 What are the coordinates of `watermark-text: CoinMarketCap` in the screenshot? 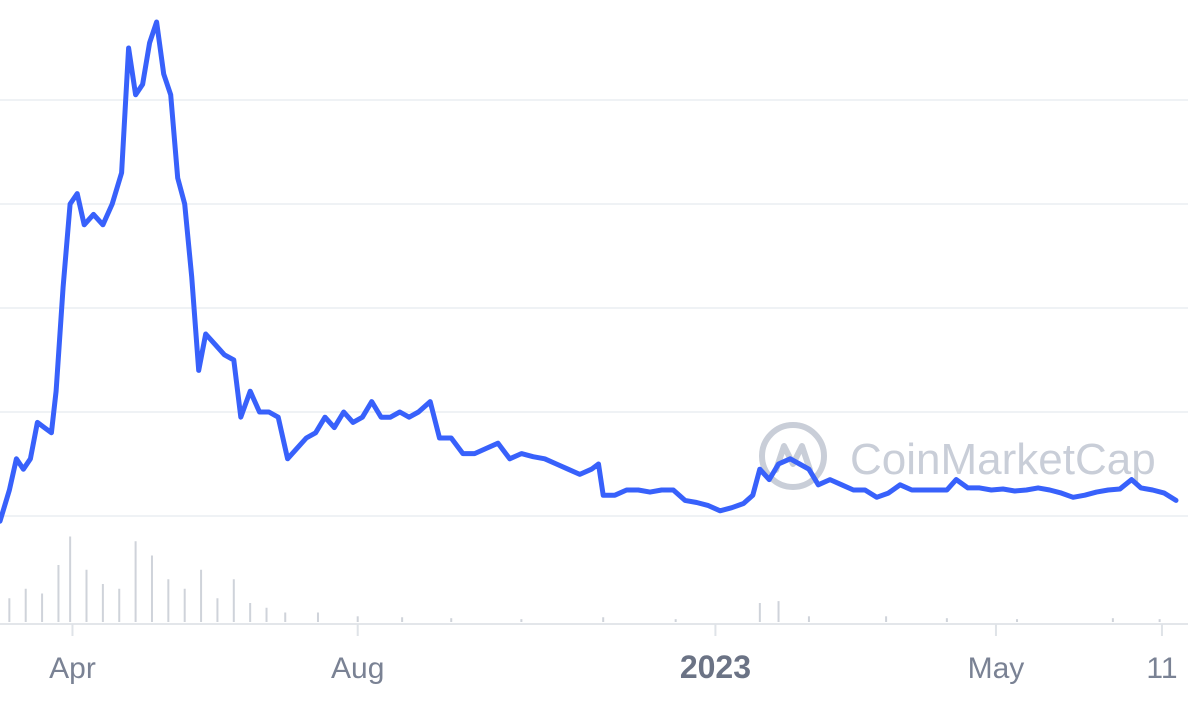 It's located at (1003, 459).